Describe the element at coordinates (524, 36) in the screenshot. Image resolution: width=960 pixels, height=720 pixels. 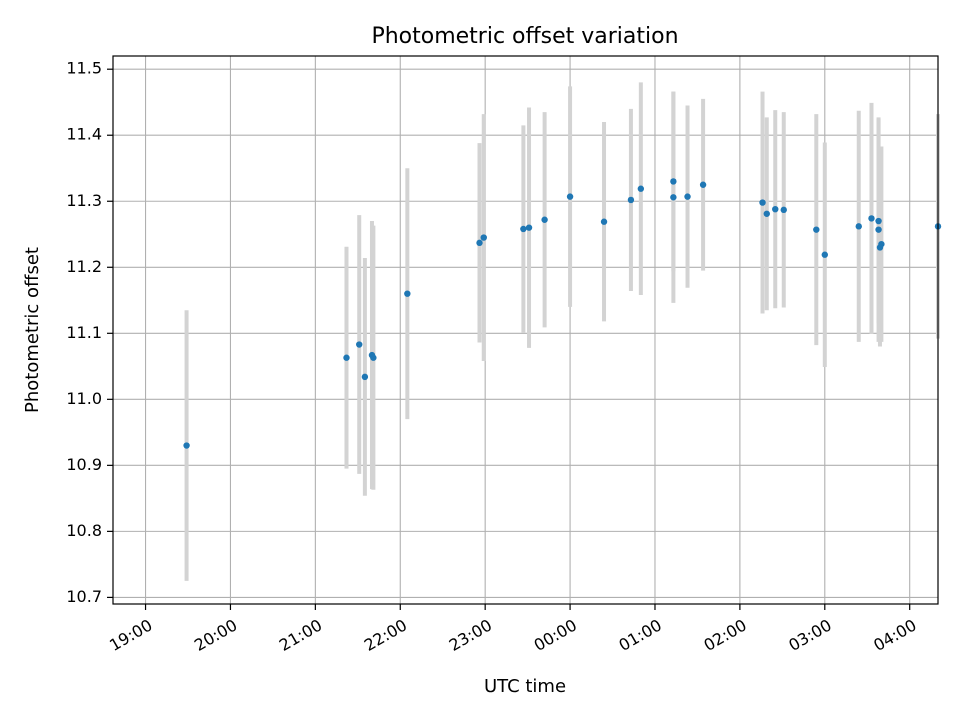
I see `chart-title: Photometric offset variation` at that location.